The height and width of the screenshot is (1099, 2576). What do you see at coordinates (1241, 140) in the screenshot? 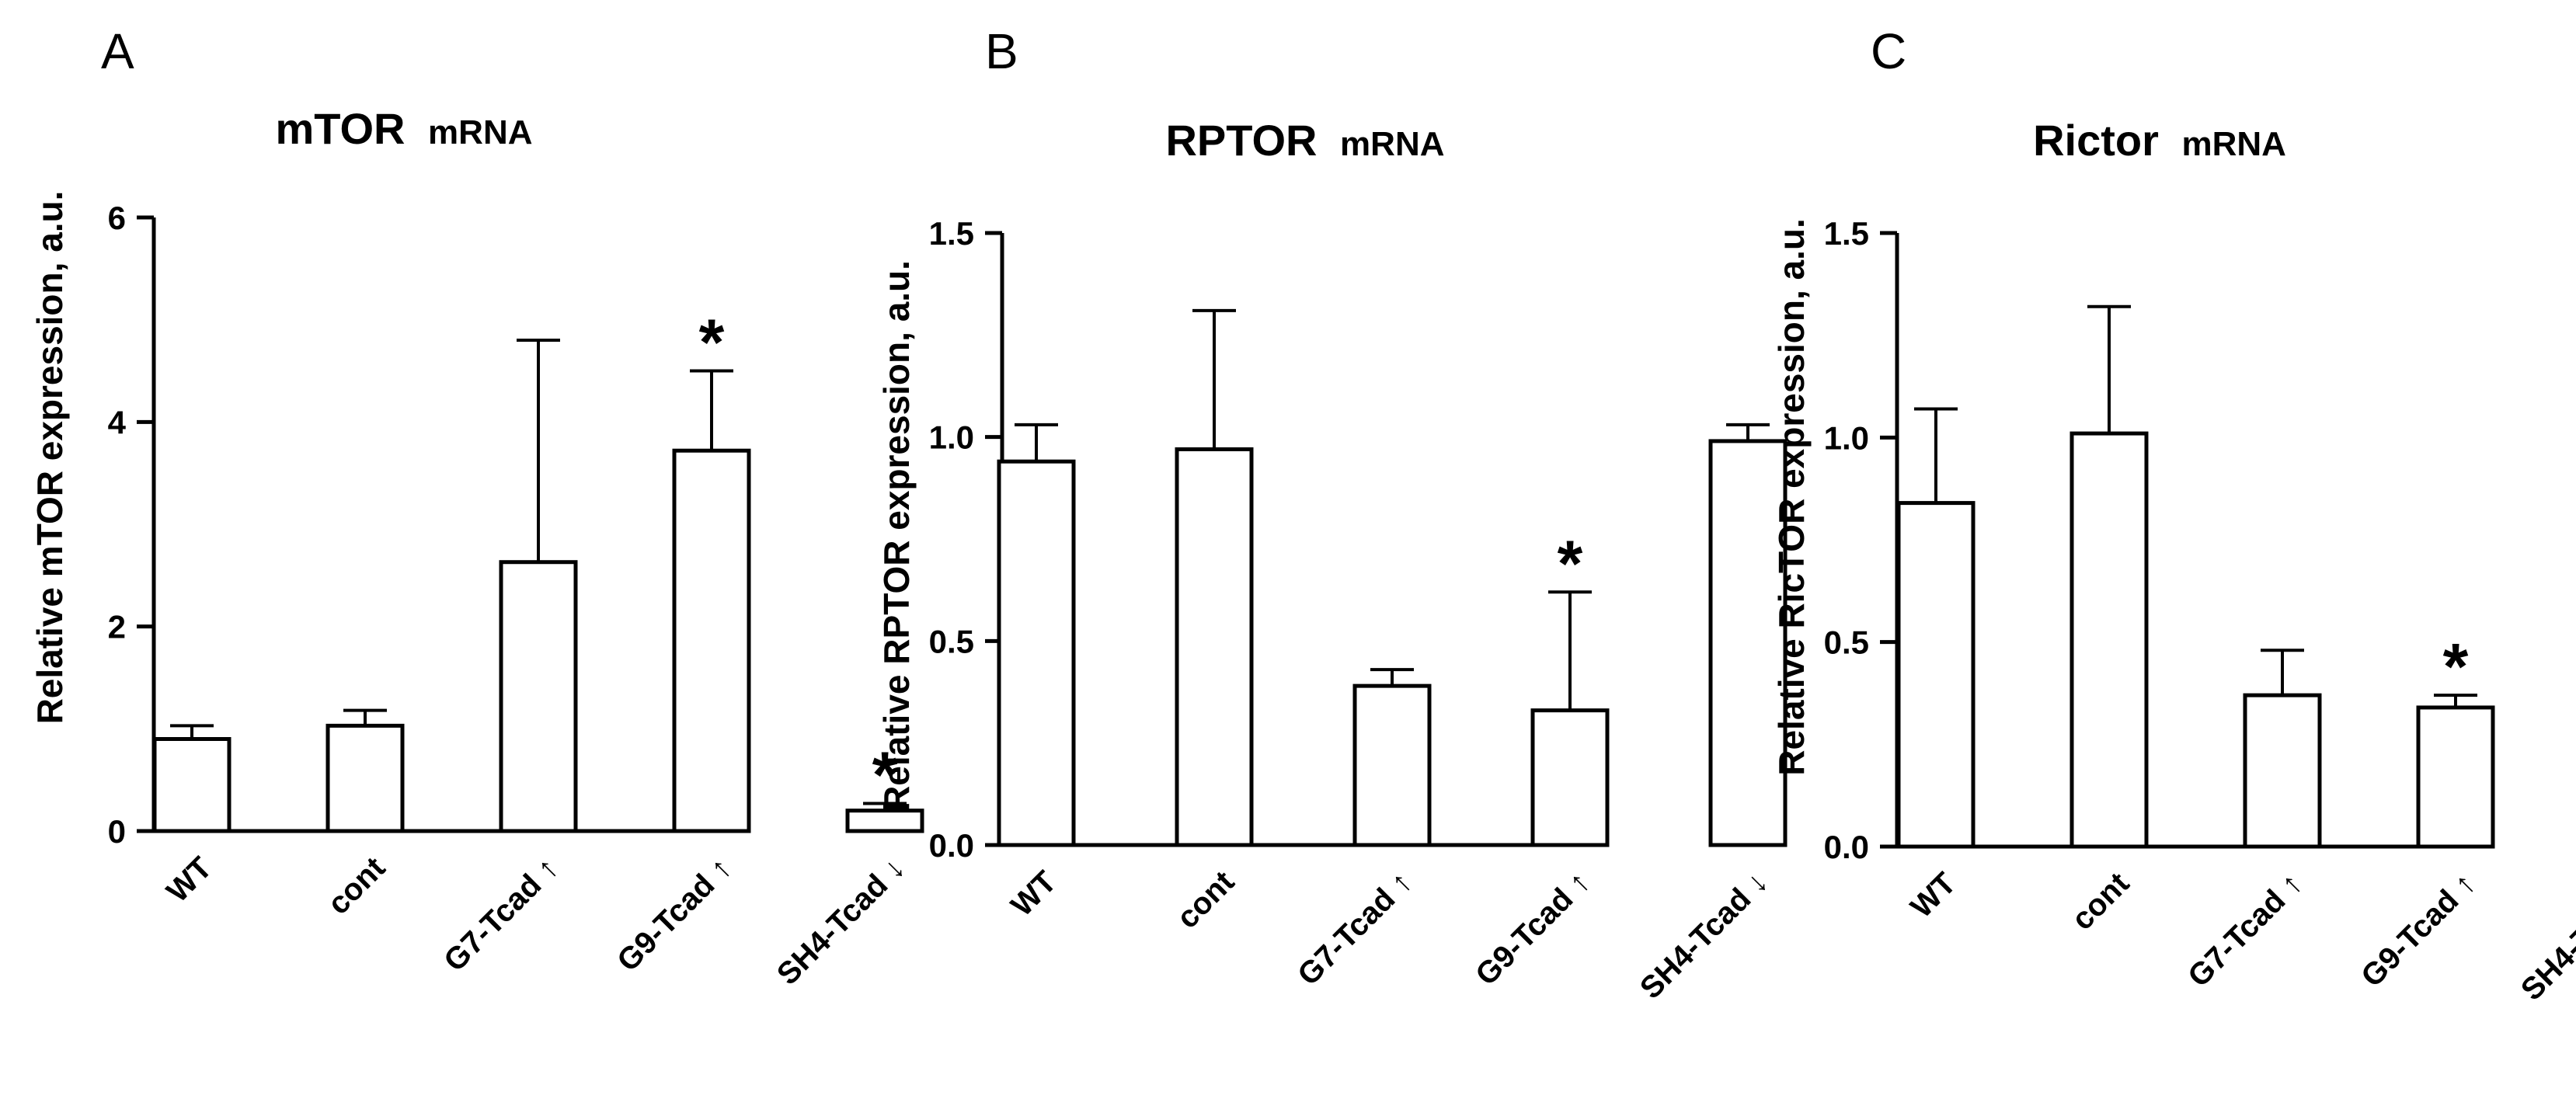
I see `panel-b-title-main: RPTOR` at bounding box center [1241, 140].